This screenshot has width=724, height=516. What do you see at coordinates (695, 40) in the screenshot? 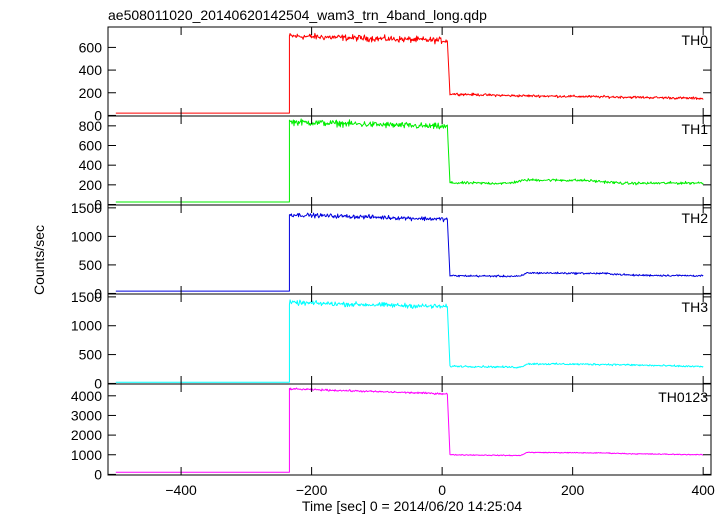
I see `panel-label-th0: TH0` at bounding box center [695, 40].